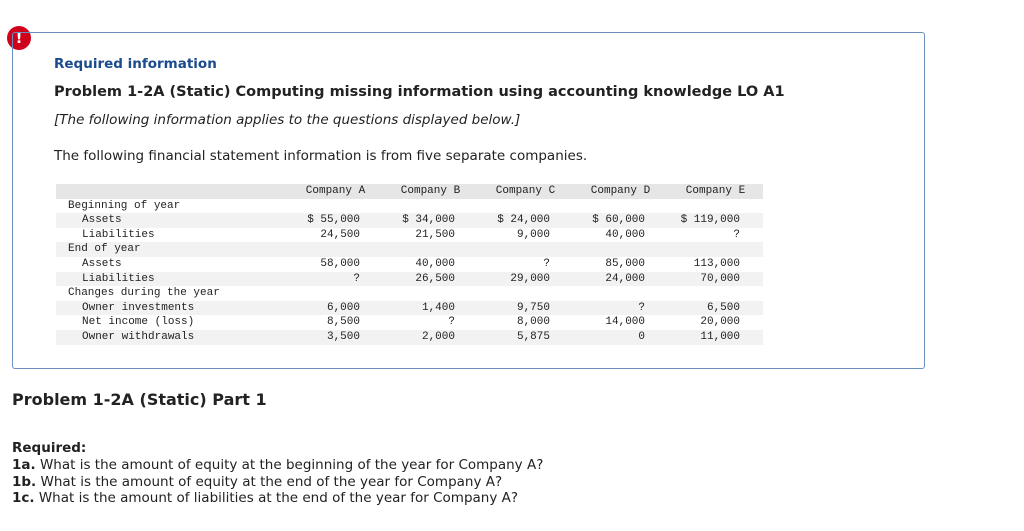 This screenshot has width=1024, height=531. What do you see at coordinates (139, 399) in the screenshot?
I see `part-title: Problem 1-2A (Static) Part 1` at bounding box center [139, 399].